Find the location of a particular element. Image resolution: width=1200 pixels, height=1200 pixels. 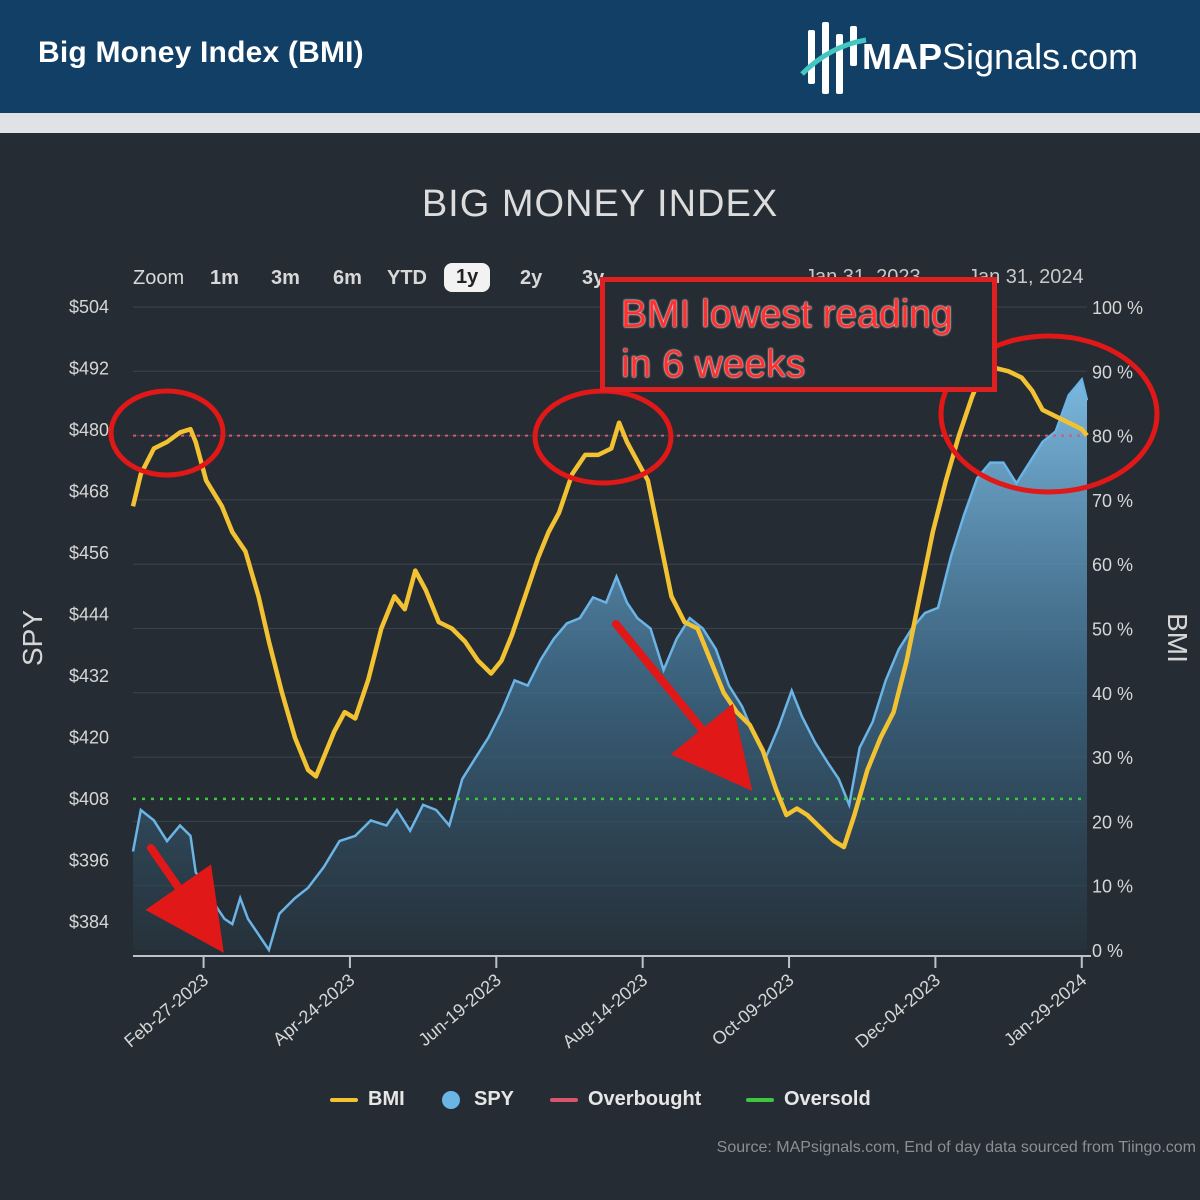

left-tick-label: $432 is located at coordinates (89, 676).